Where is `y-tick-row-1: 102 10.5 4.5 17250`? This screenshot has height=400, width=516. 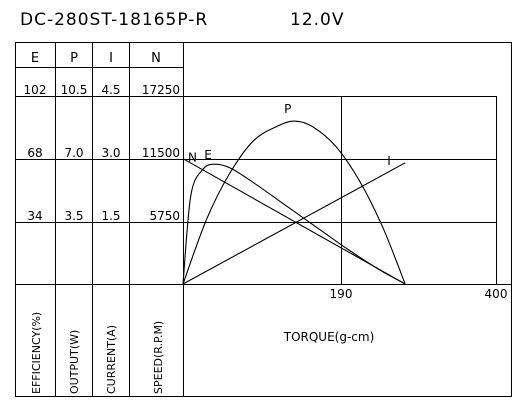 y-tick-row-1: 102 10.5 4.5 17250 is located at coordinates (102, 90).